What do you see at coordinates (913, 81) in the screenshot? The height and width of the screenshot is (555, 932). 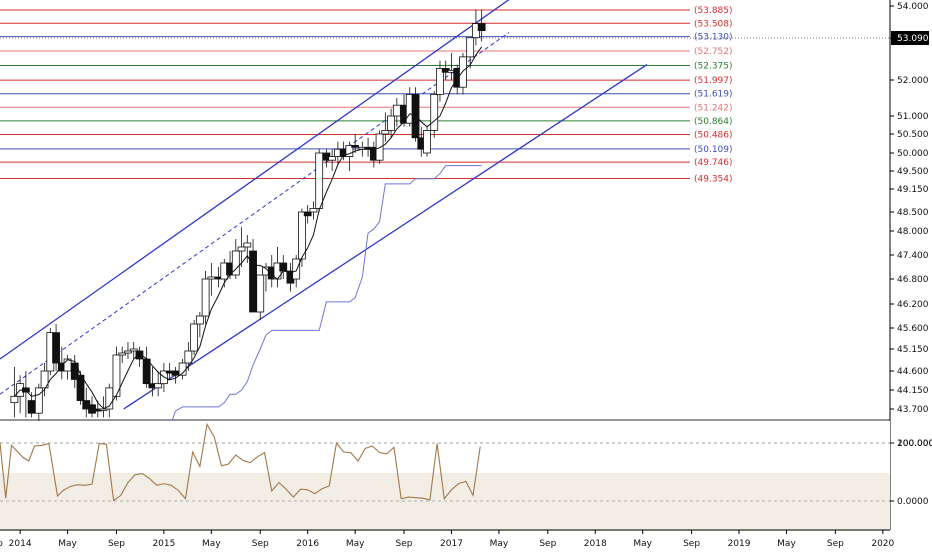 I see `price-axis-label: 52.000` at bounding box center [913, 81].